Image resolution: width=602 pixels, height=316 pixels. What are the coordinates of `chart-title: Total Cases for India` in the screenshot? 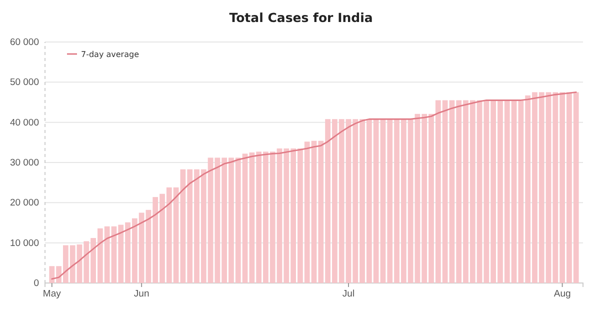 It's located at (301, 17).